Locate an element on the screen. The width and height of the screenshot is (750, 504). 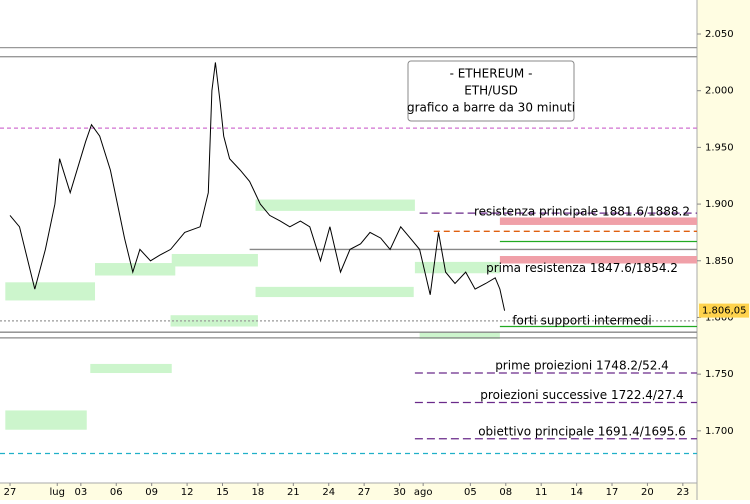
x-tick-label: 06 is located at coordinates (116, 492).